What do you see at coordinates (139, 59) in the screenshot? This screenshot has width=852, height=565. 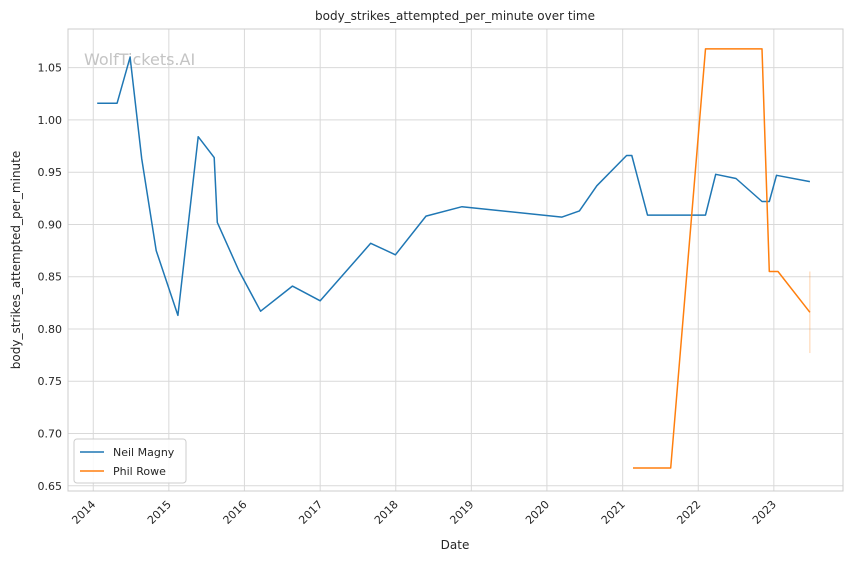 I see `watermark: WolfTickets.AI` at bounding box center [139, 59].